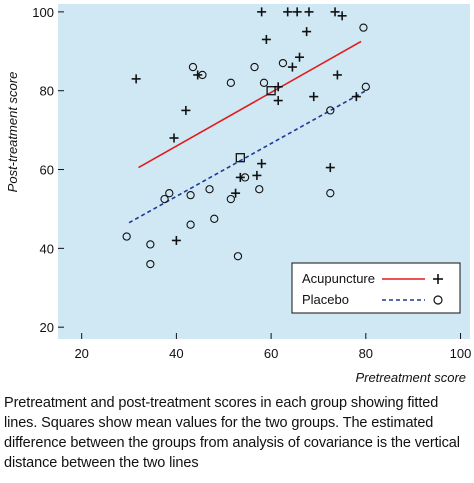 The width and height of the screenshot is (474, 483). What do you see at coordinates (271, 91) in the screenshot?
I see `mean-marker-acupuncture` at bounding box center [271, 91].